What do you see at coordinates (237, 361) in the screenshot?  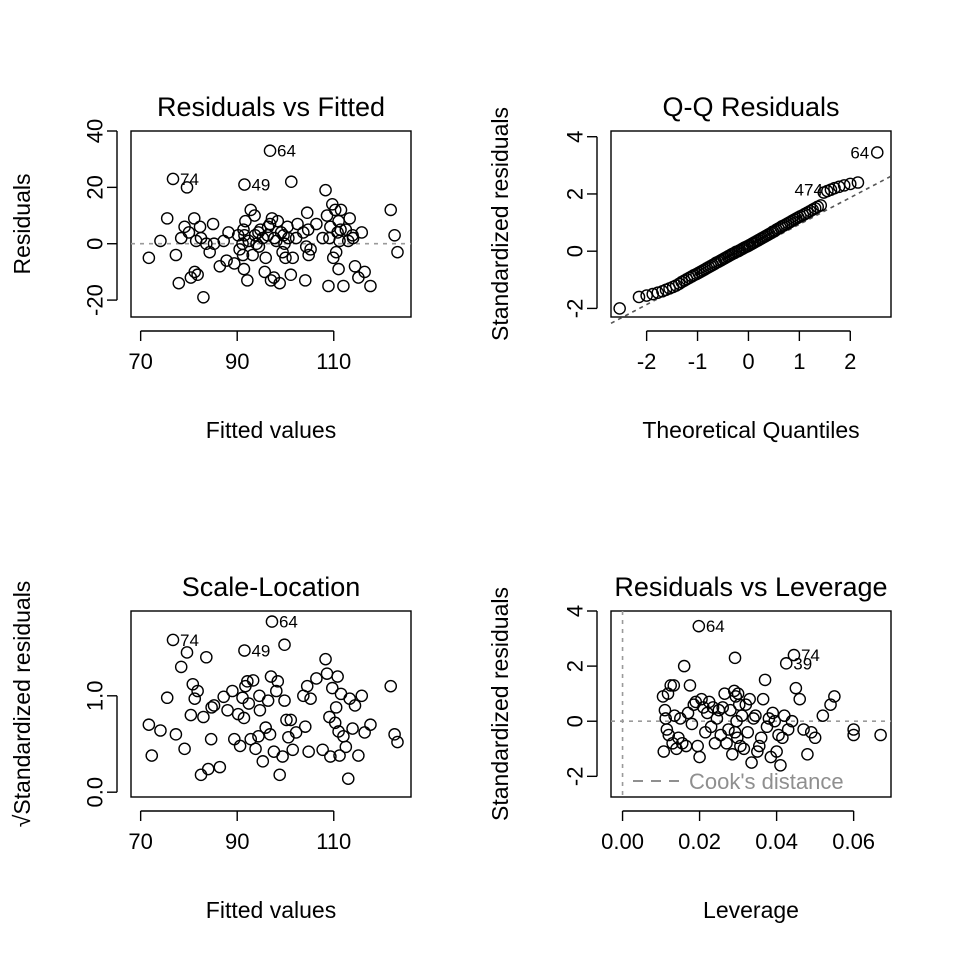 I see `x-tick-label: 90` at bounding box center [237, 361].